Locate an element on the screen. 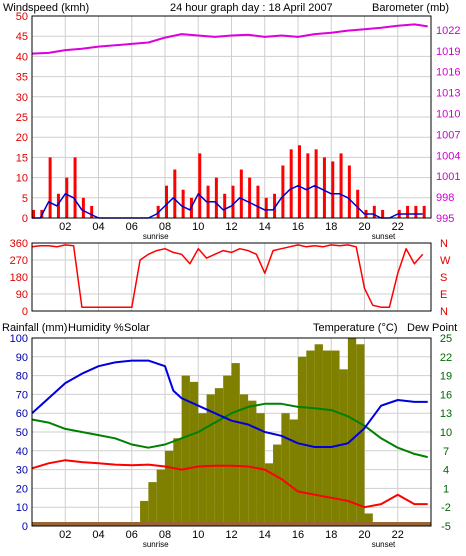  hour-tick-label: 12 is located at coordinates (231, 227).